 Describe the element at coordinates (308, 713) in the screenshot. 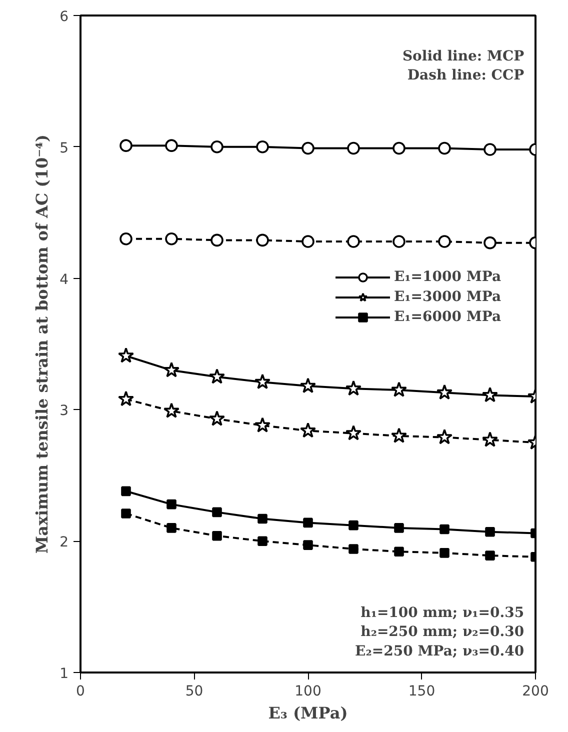

I see `x-axis-title: E₃ (MPa)` at that location.